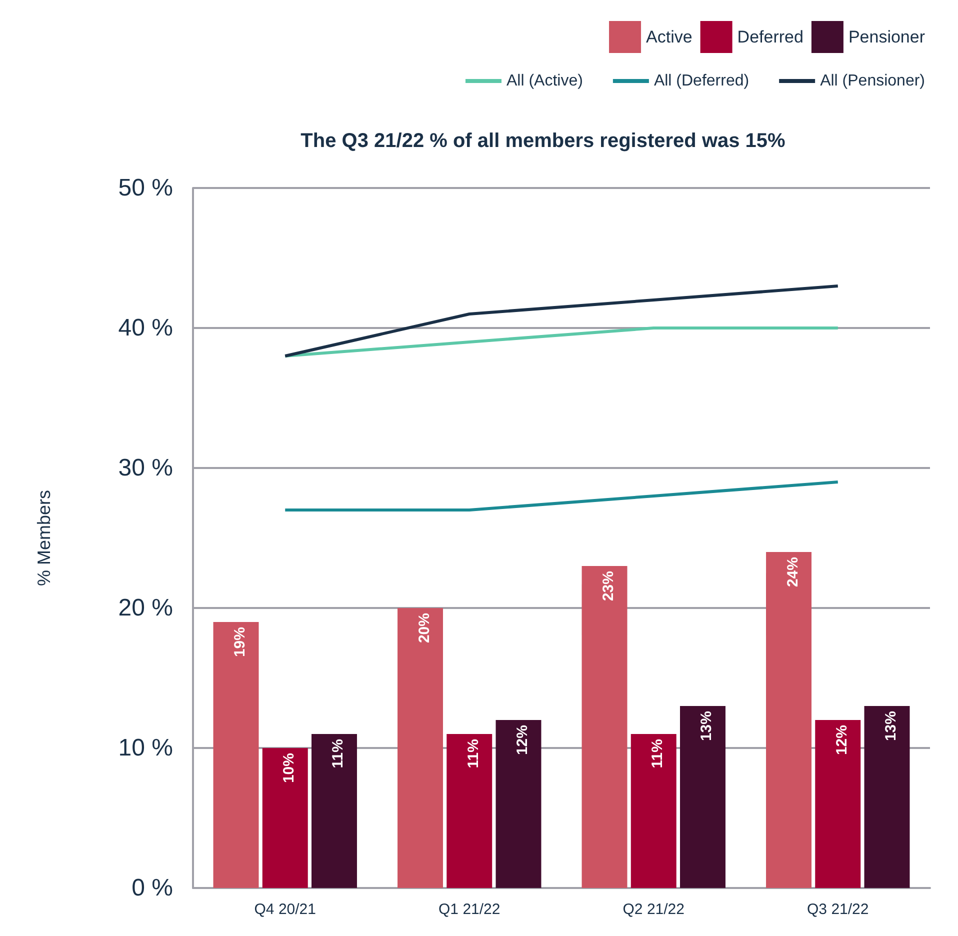 This screenshot has width=958, height=936. Describe the element at coordinates (544, 81) in the screenshot. I see `legend-label: All (Active)` at that location.